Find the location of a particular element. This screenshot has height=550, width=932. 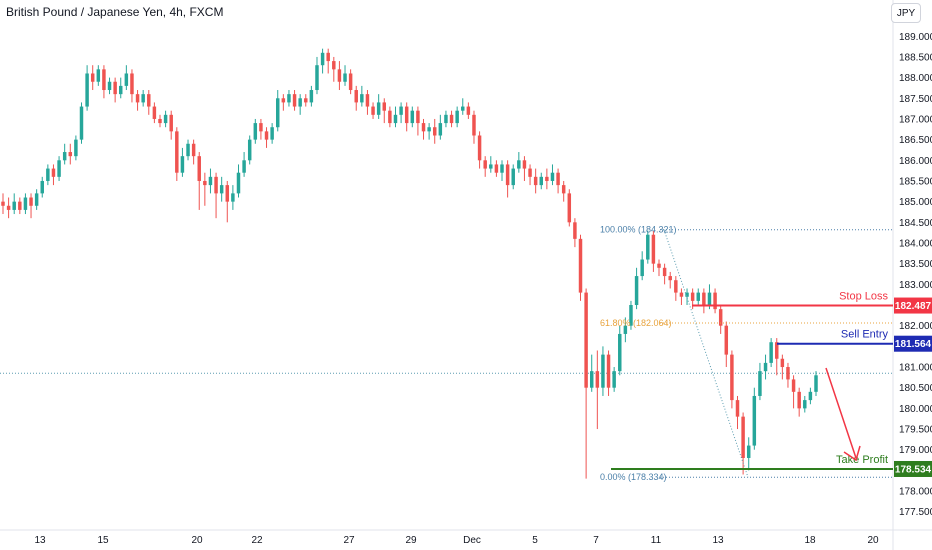

x-tick-label: 18 is located at coordinates (810, 540).